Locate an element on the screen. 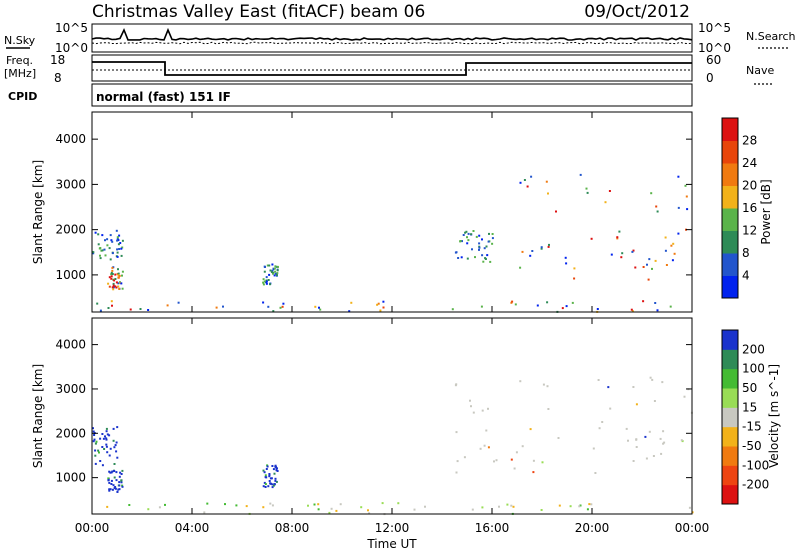 The height and width of the screenshot is (554, 800). nsky-tick-low: 10^0 is located at coordinates (71, 48).